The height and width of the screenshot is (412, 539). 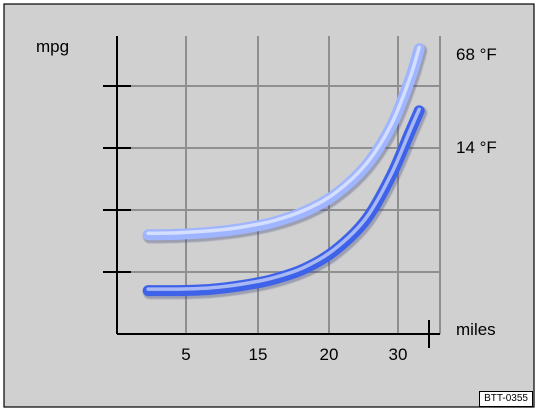 What do you see at coordinates (258, 354) in the screenshot?
I see `x-tick-label: 15` at bounding box center [258, 354].